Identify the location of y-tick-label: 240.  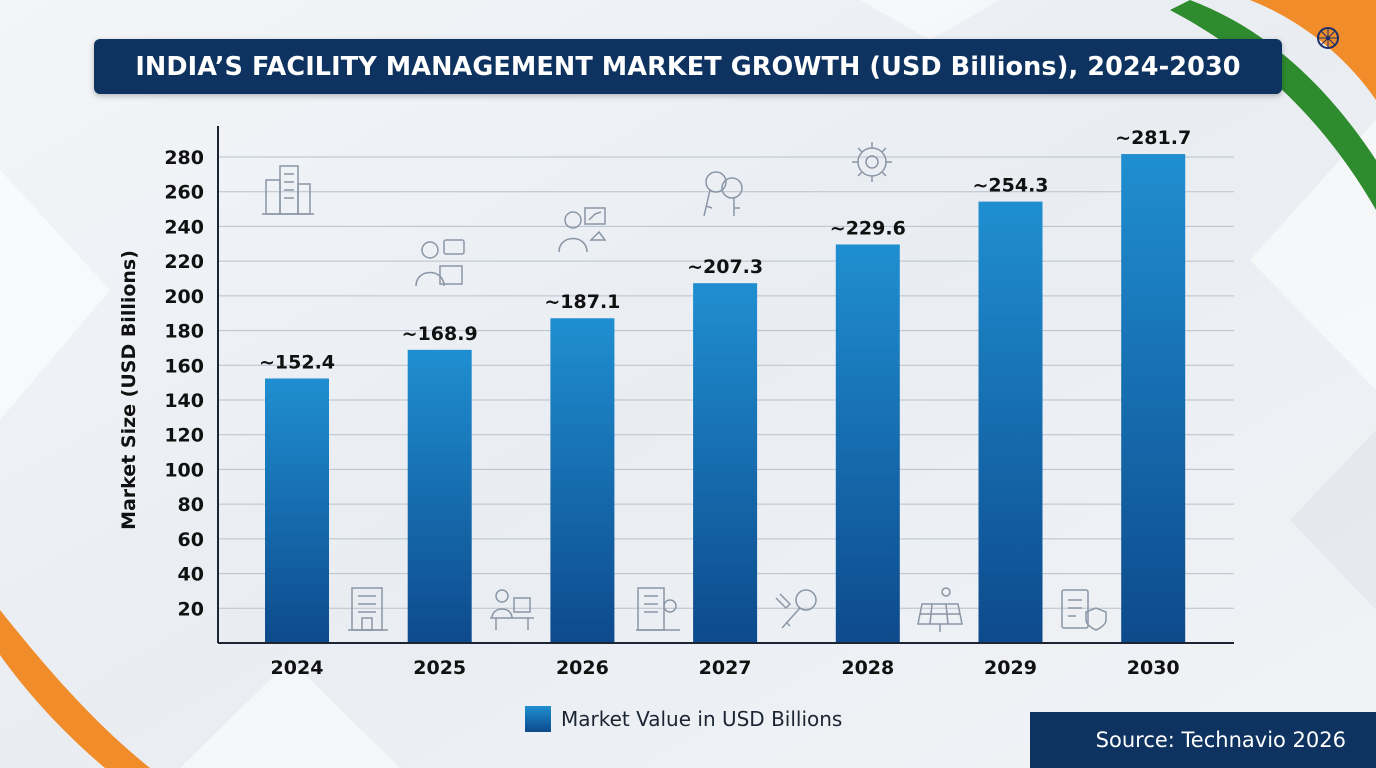
(184, 227).